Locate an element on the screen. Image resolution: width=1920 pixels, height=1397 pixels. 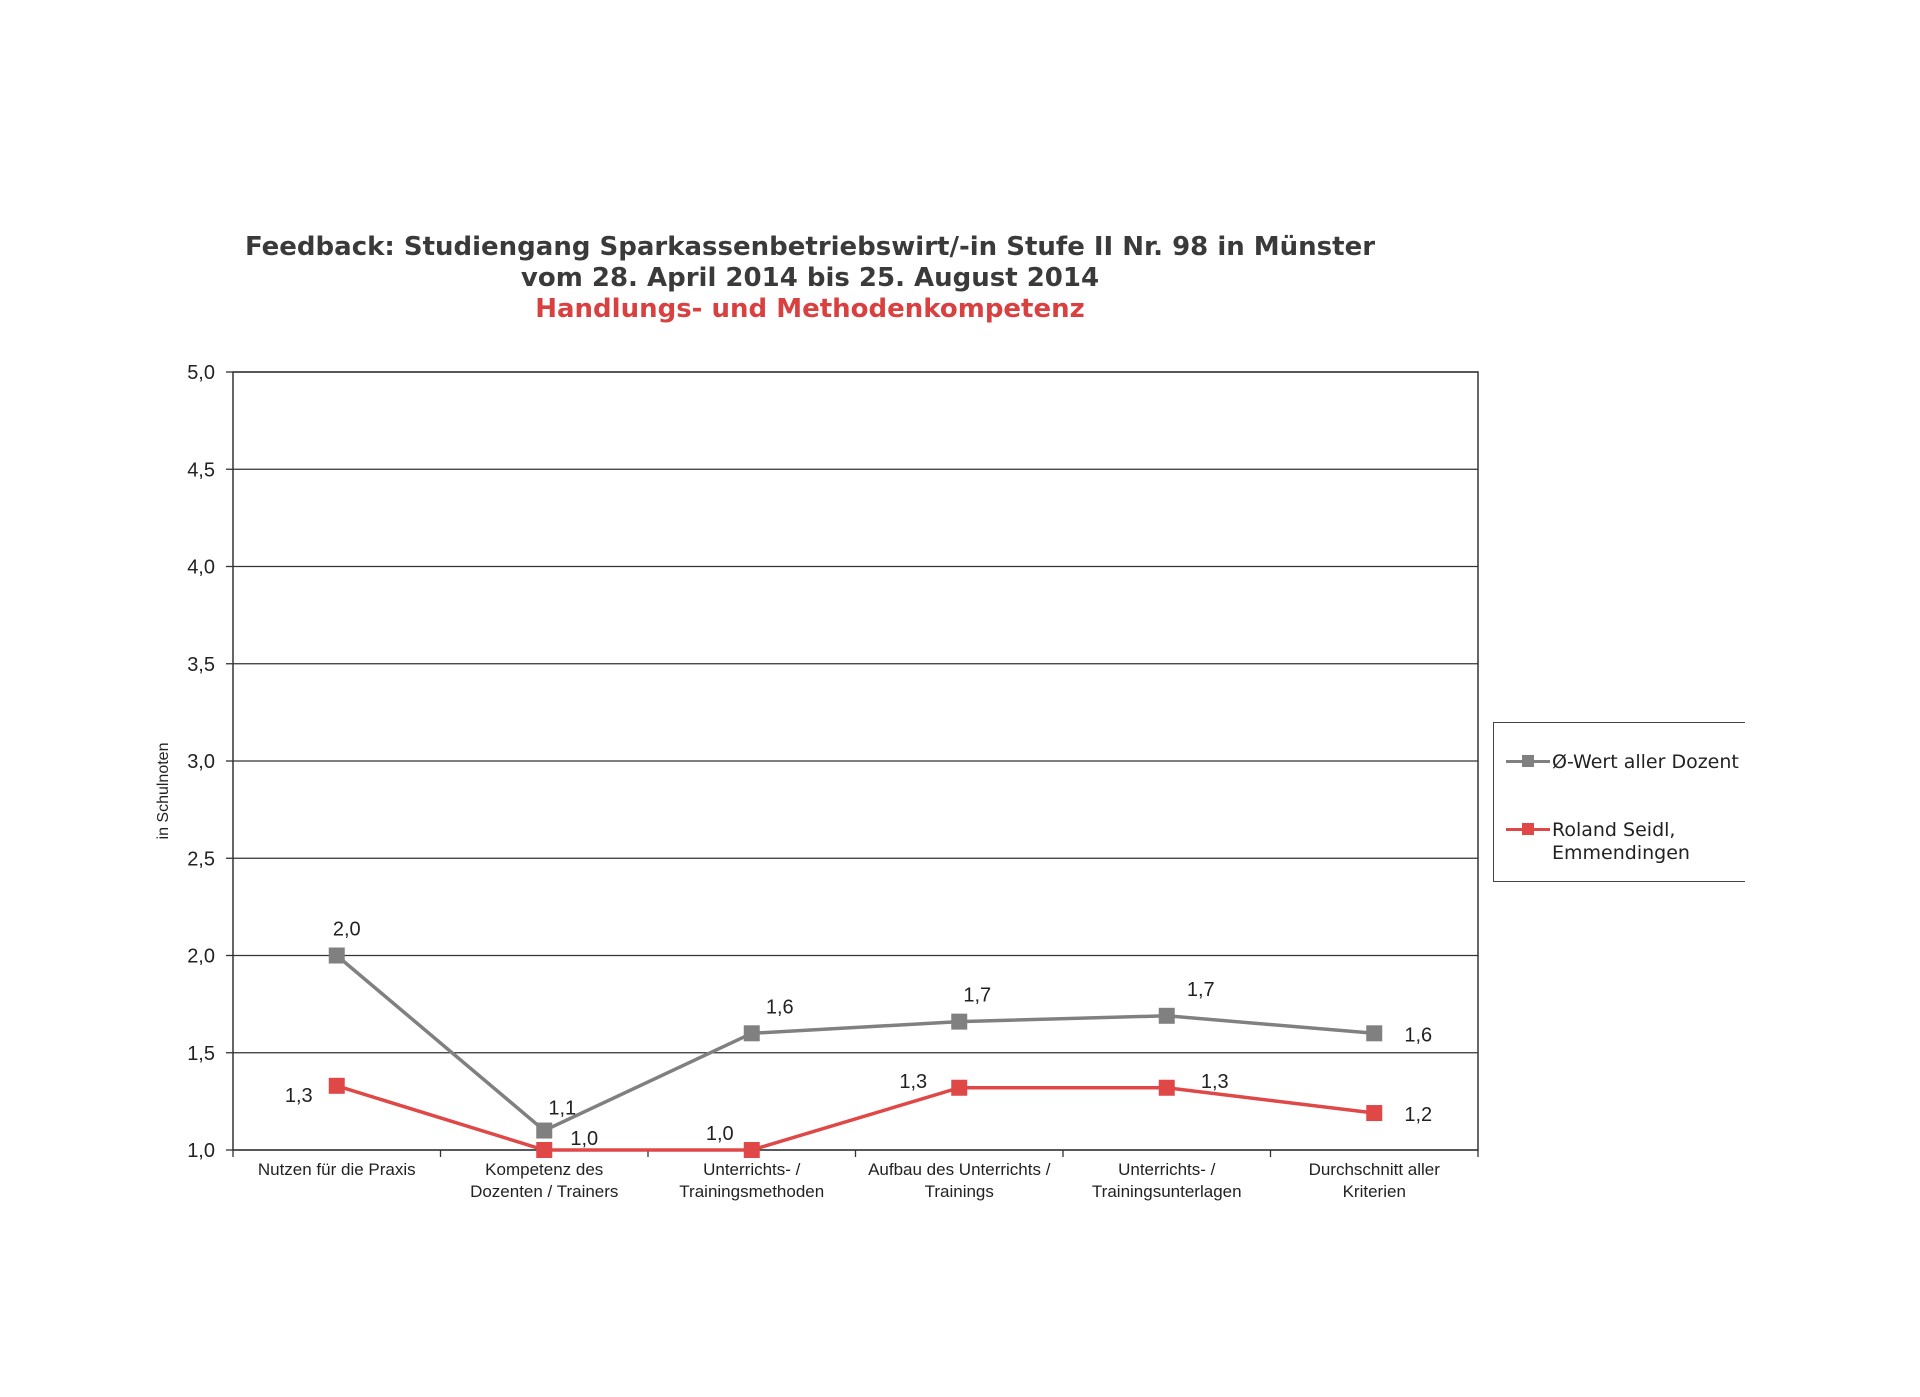
y-tick-label: 4,0 is located at coordinates (201, 568).